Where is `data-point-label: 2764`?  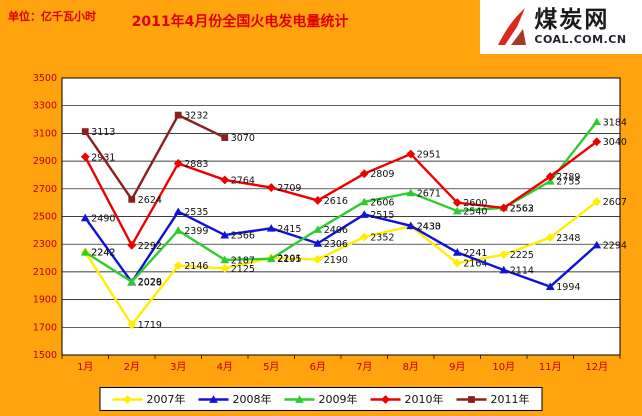
data-point-label: 2764 is located at coordinates (243, 180).